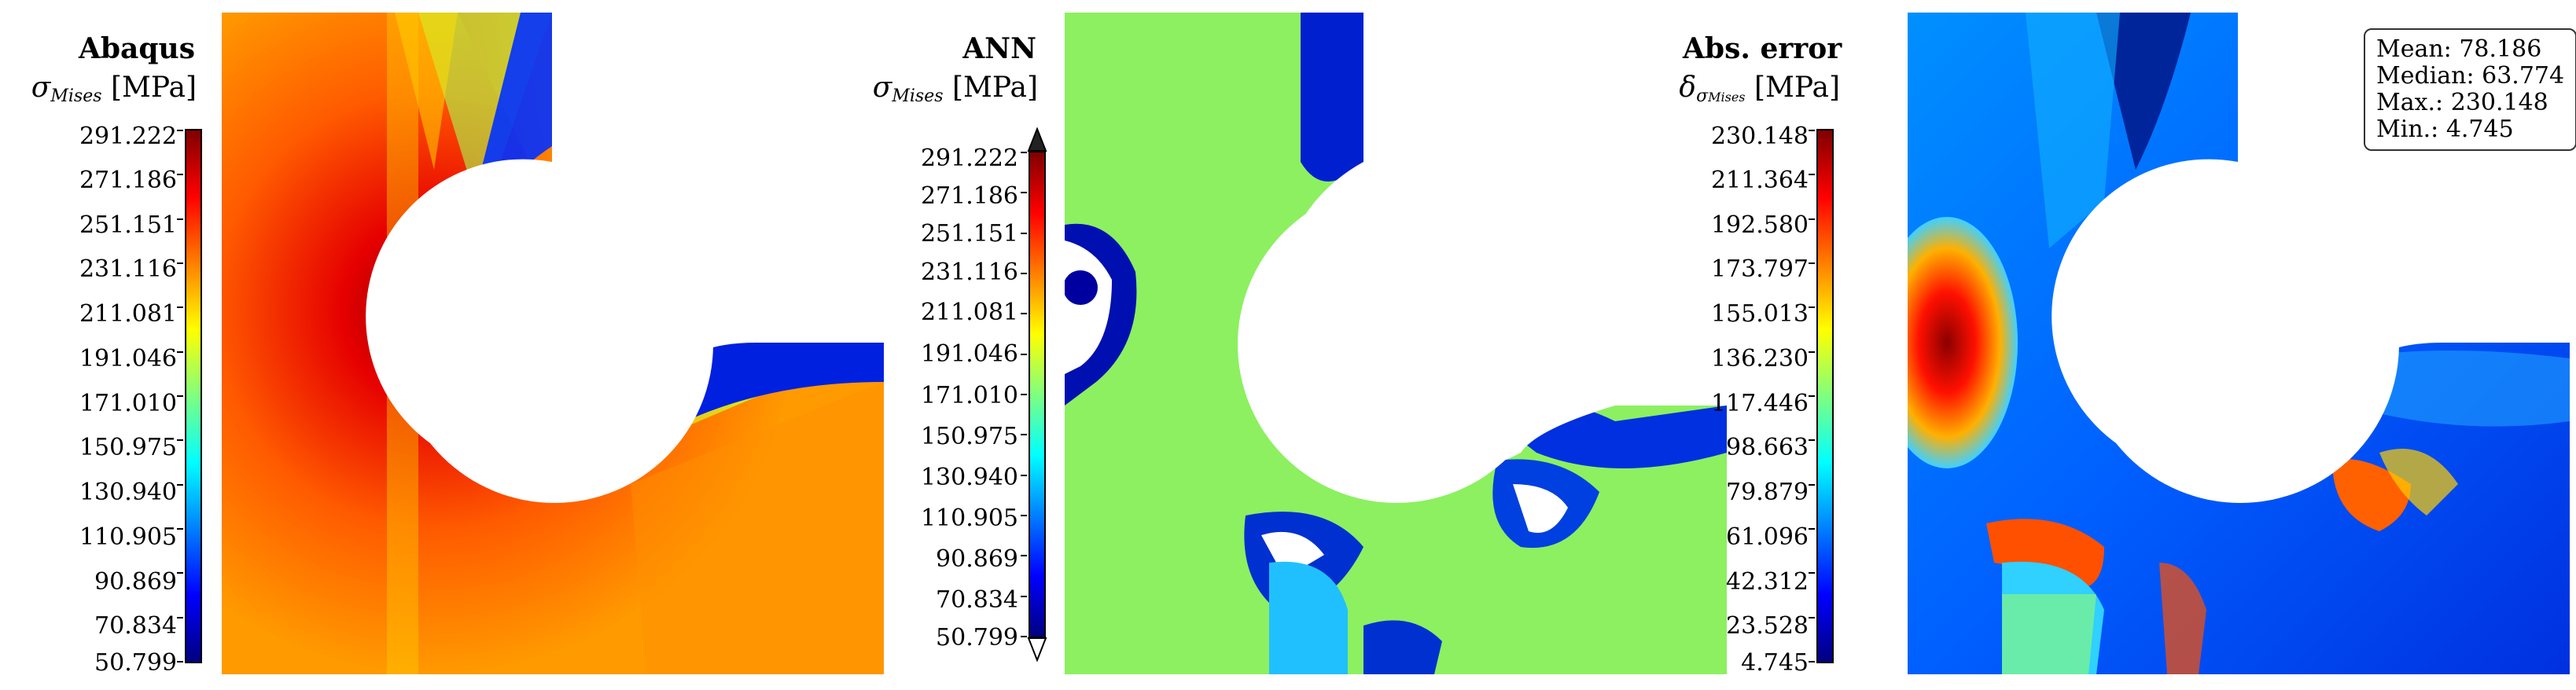  Describe the element at coordinates (1688, 88) in the screenshot. I see `quantity-symbol: δ` at that location.